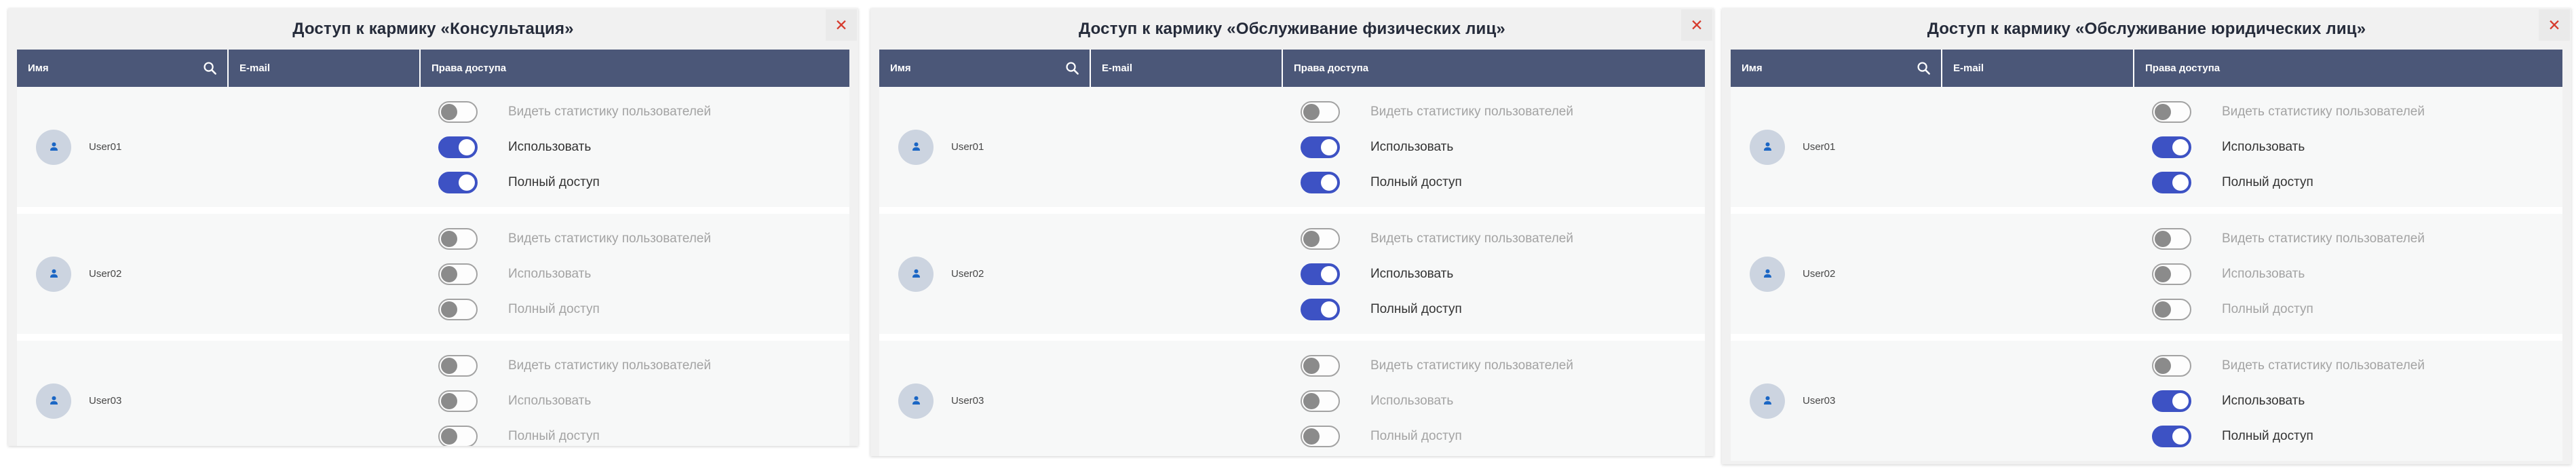 This screenshot has width=2576, height=469. I want to click on column-rights-label: Права доступа, so click(1331, 68).